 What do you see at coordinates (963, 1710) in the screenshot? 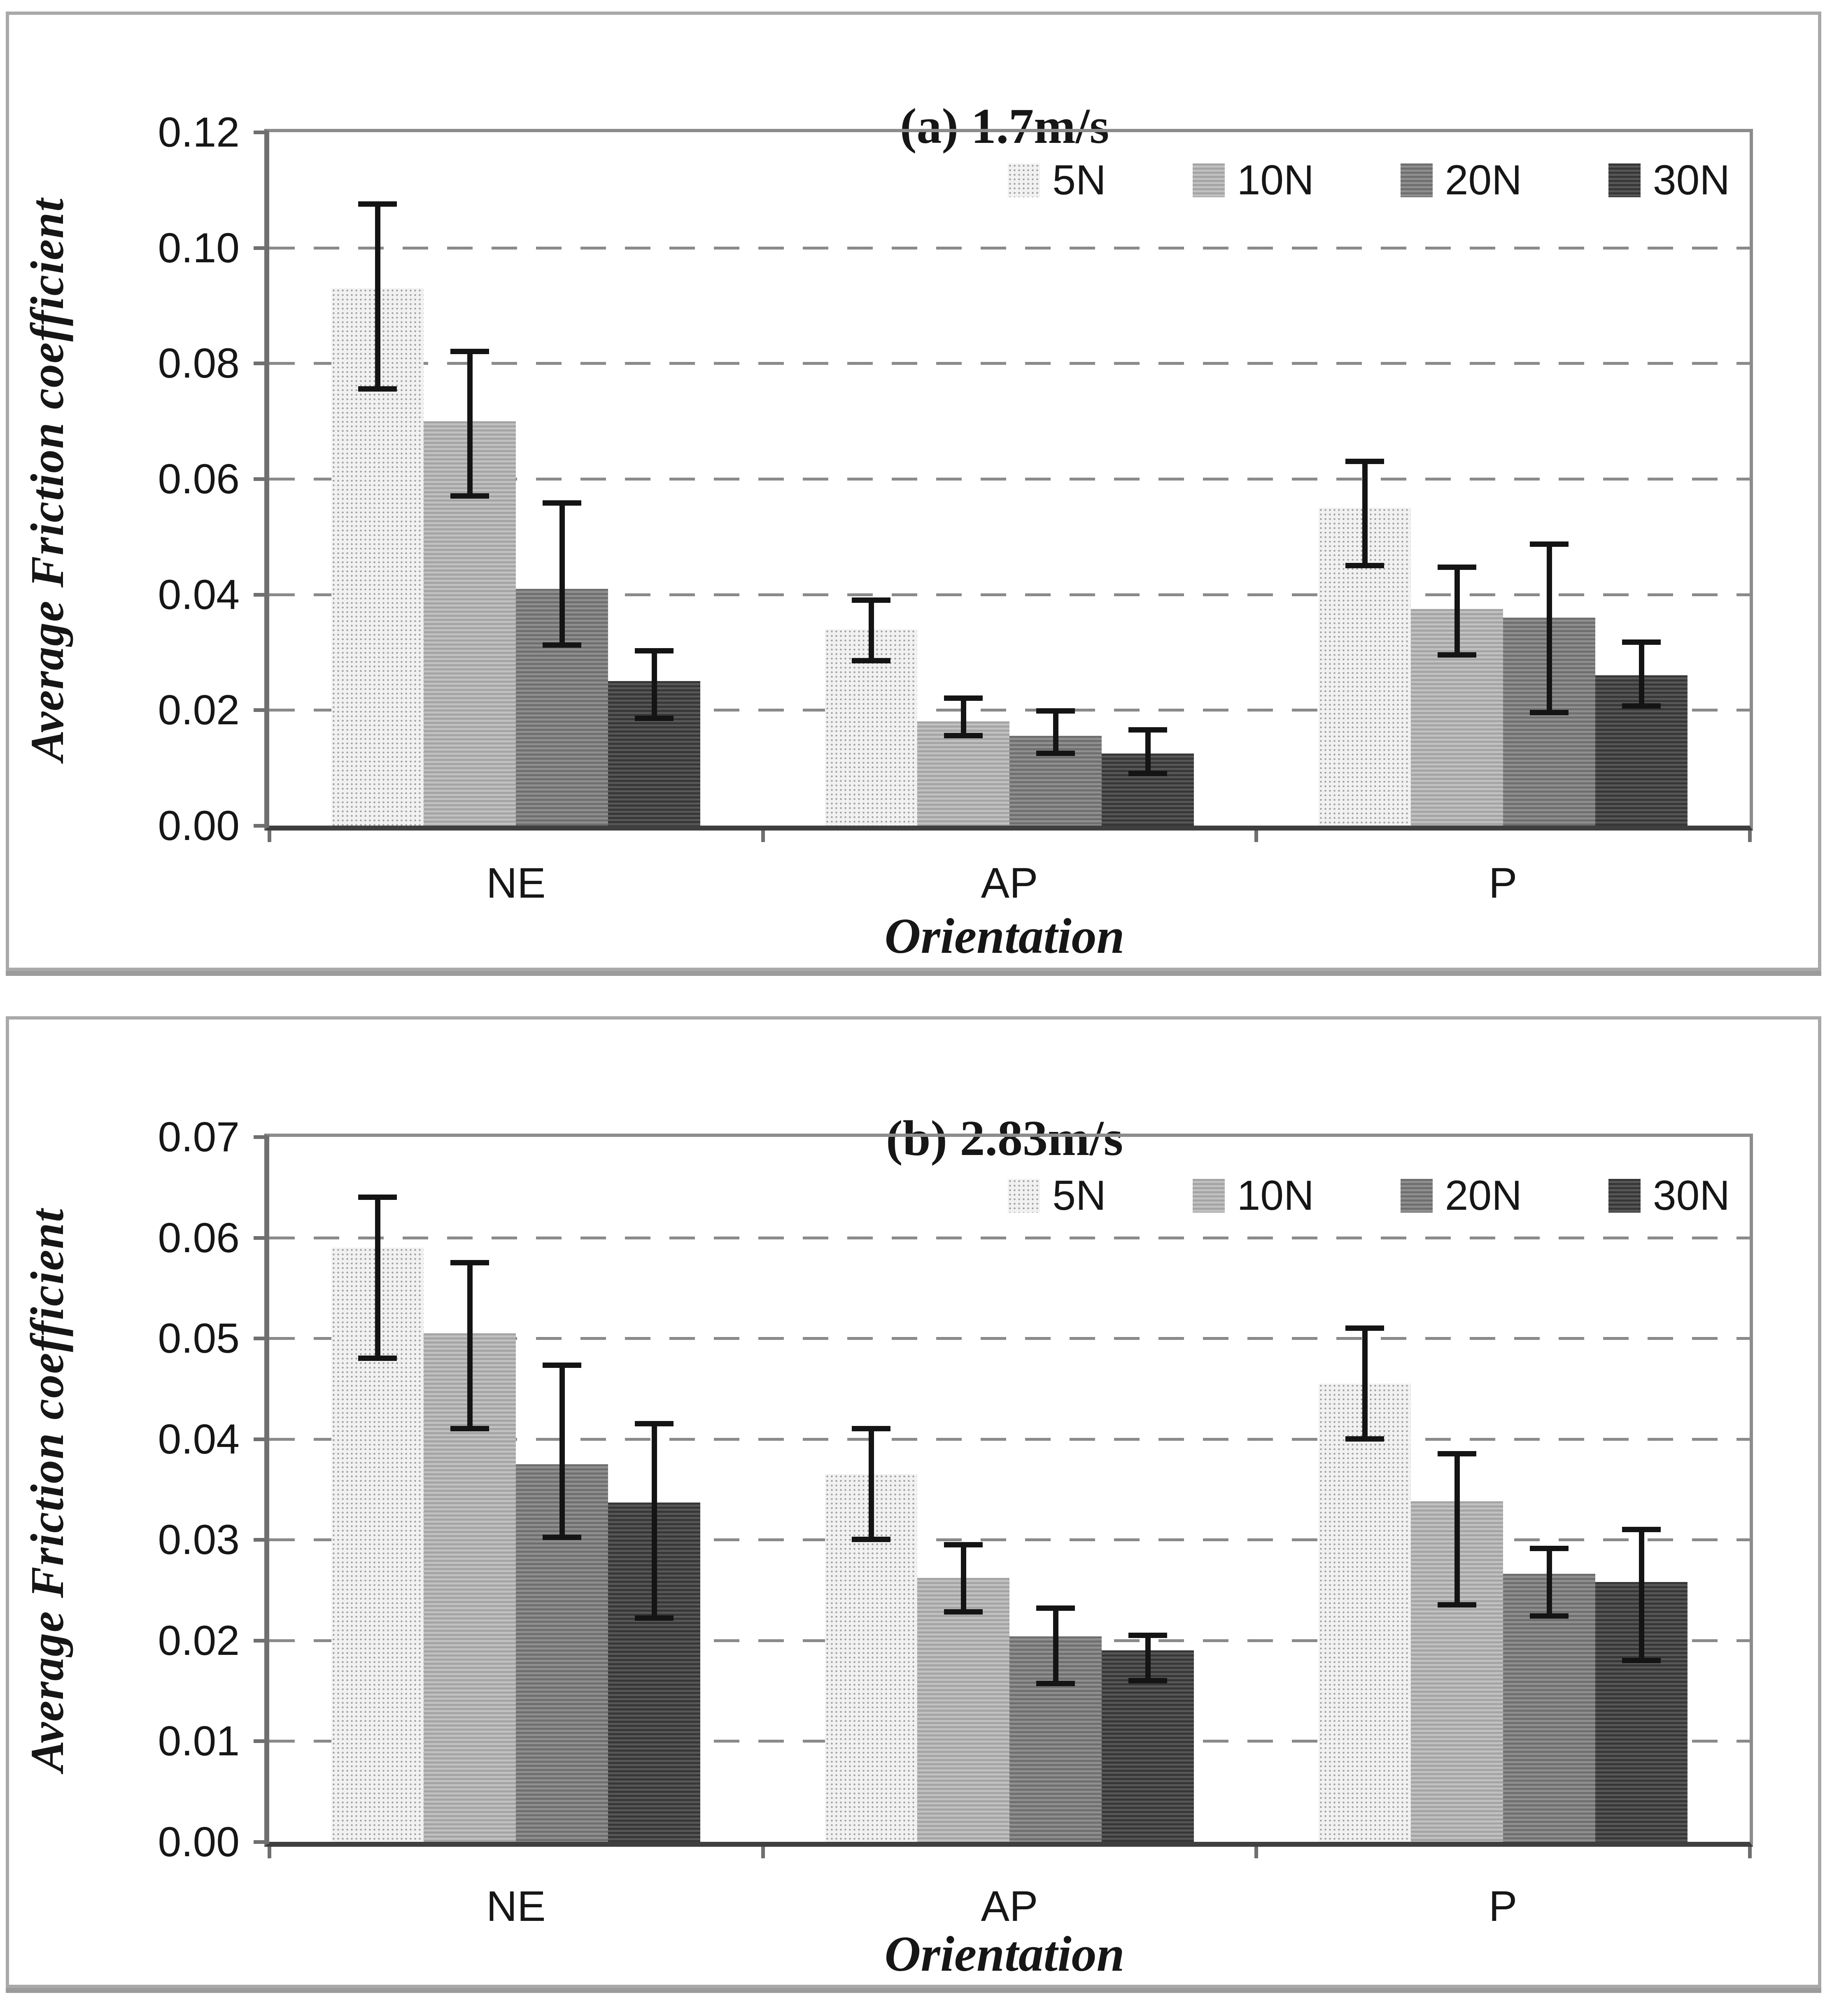
I see `bar-10n-ap` at bounding box center [963, 1710].